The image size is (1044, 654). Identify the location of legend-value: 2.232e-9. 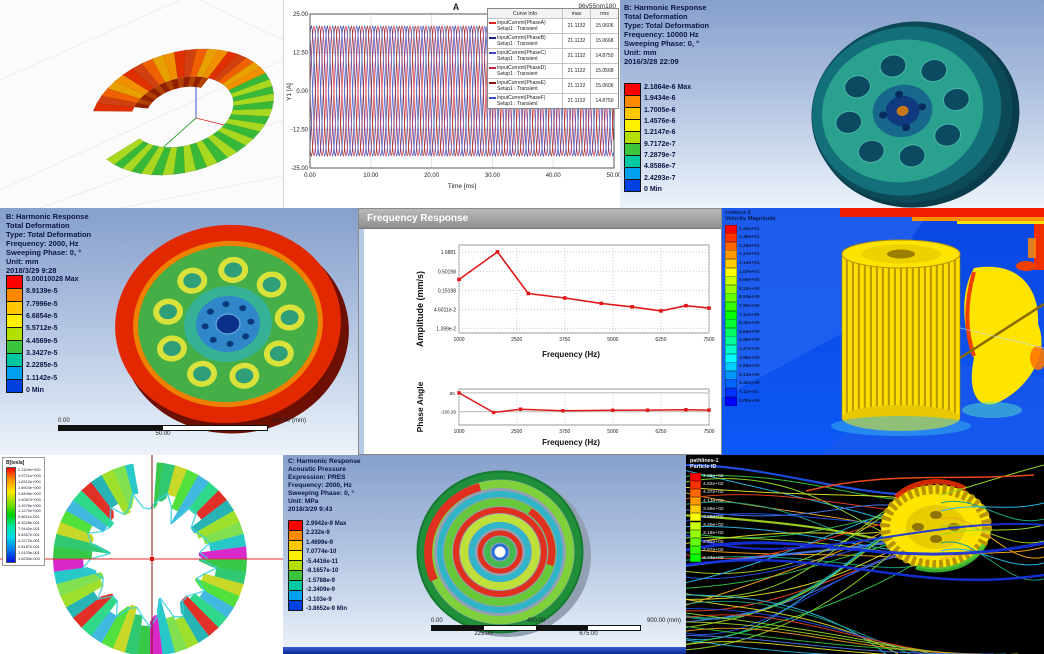
(318, 533).